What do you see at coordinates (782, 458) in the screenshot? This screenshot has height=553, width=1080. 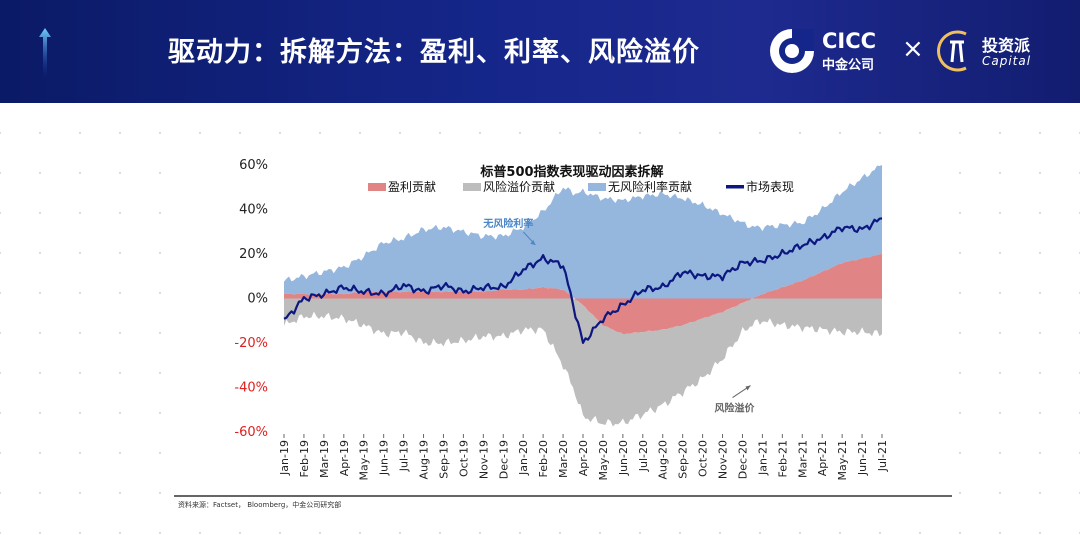 I see `x-tick-label: Feb-21` at bounding box center [782, 458].